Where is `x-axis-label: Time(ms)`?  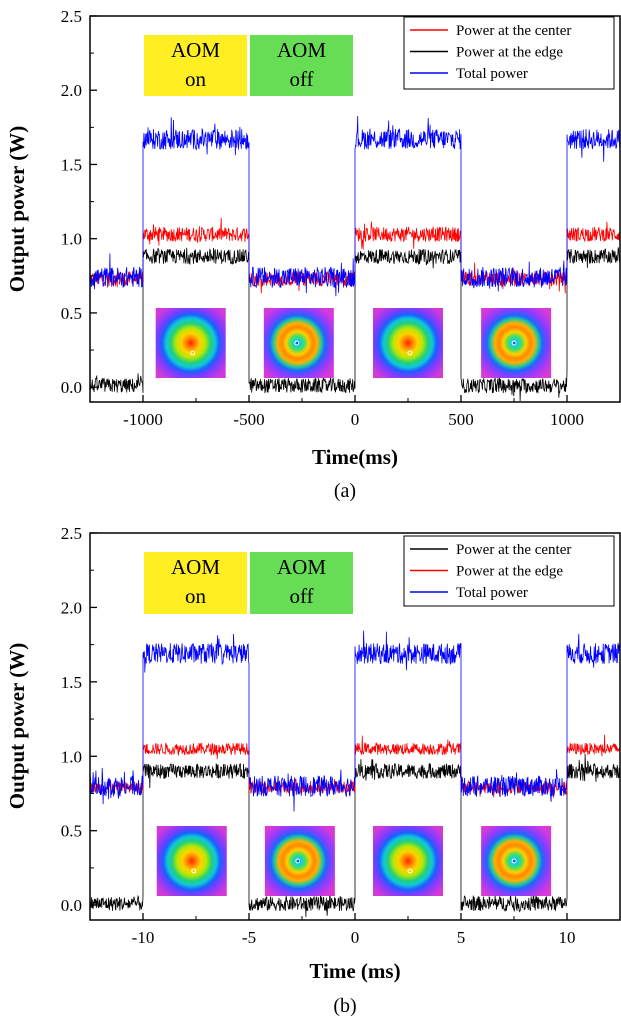 x-axis-label: Time(ms) is located at coordinates (355, 457).